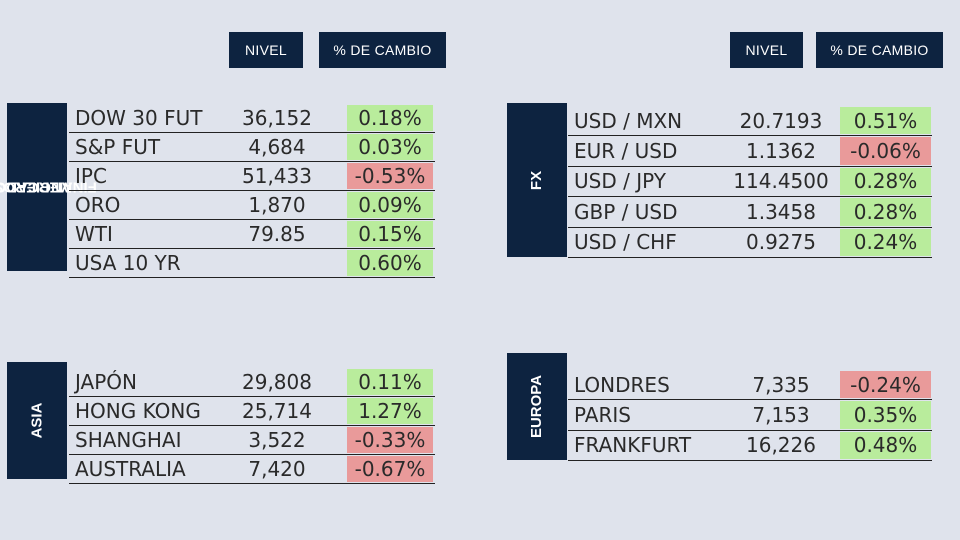 This screenshot has width=960, height=540. I want to click on table-row: FRANKFURT 16,226 0.48%, so click(750, 446).